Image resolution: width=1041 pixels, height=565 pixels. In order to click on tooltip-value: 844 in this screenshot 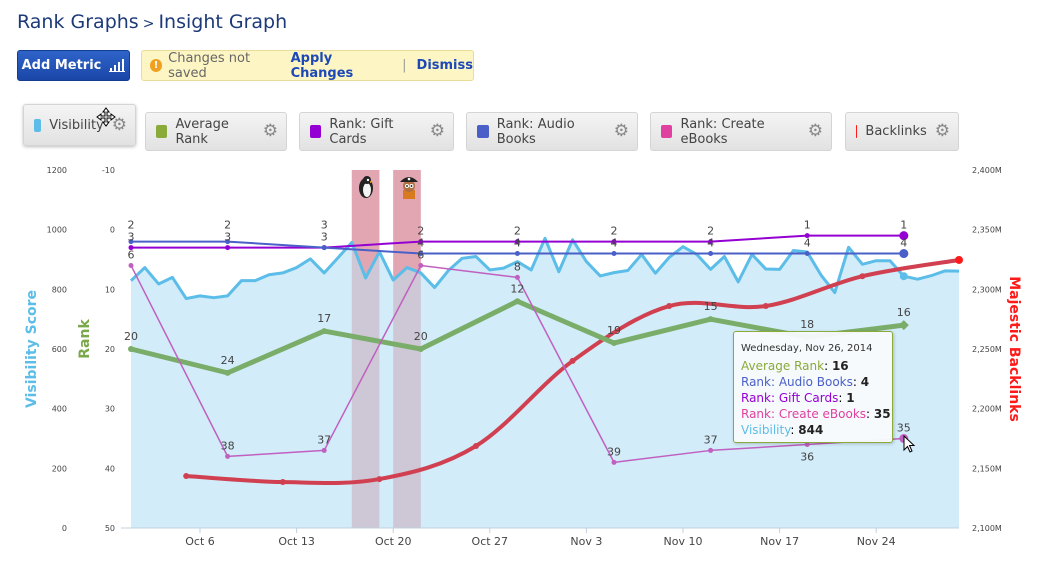, I will do `click(811, 430)`.